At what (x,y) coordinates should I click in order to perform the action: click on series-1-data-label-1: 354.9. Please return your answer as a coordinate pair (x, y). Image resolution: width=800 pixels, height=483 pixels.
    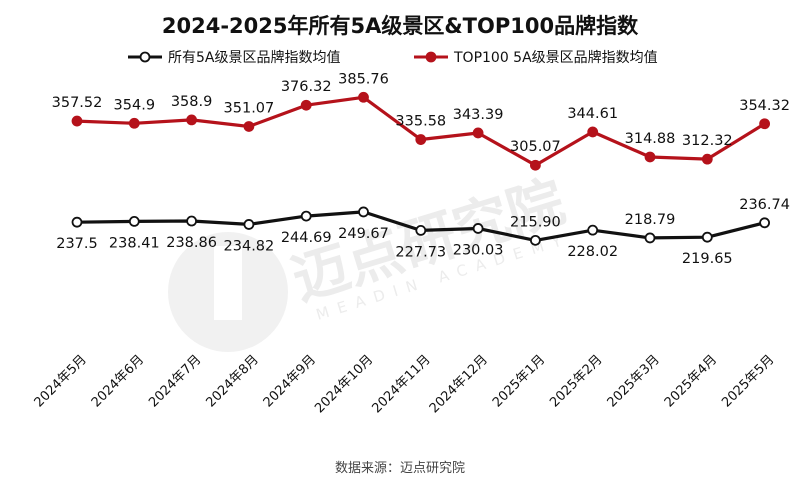
    Looking at the image, I should click on (135, 105).